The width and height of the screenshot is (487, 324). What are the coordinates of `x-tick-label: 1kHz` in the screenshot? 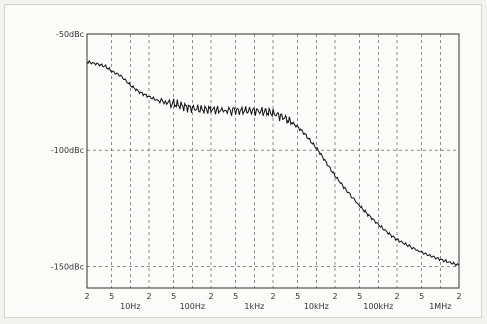 It's located at (254, 306).